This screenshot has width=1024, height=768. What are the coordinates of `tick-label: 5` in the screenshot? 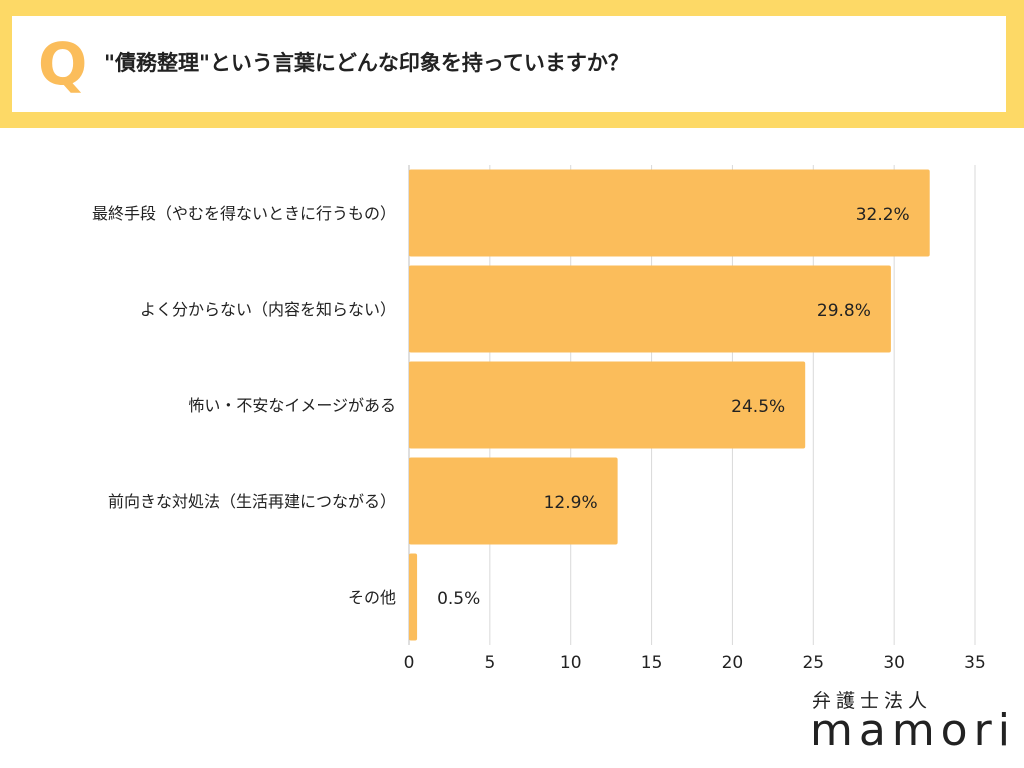 It's located at (489, 663).